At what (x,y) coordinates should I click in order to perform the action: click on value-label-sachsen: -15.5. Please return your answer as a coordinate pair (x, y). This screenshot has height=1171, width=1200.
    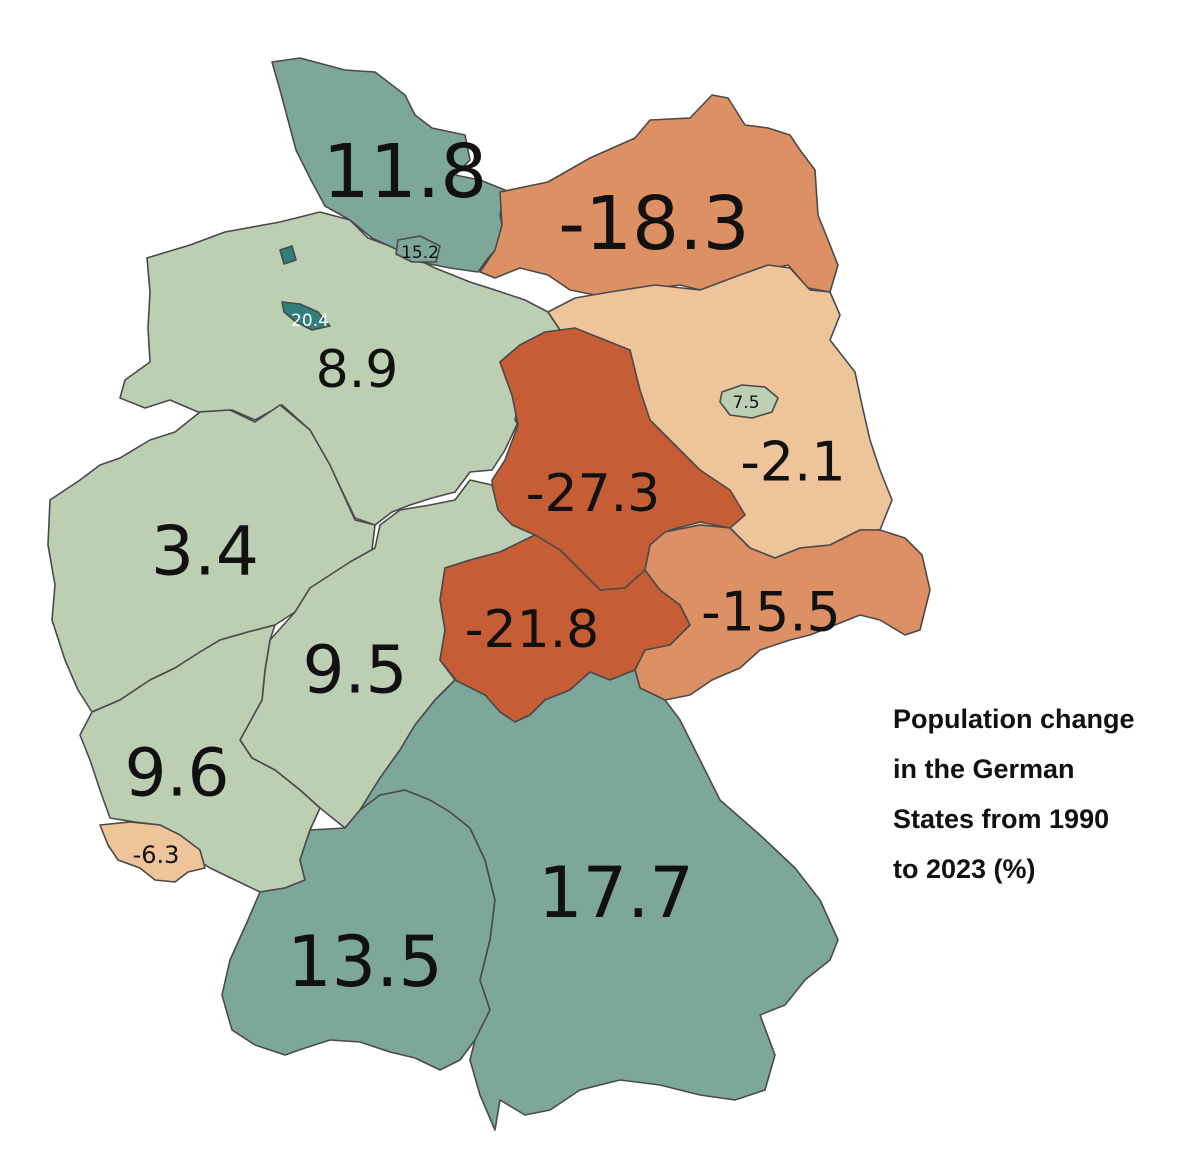
    Looking at the image, I should click on (771, 612).